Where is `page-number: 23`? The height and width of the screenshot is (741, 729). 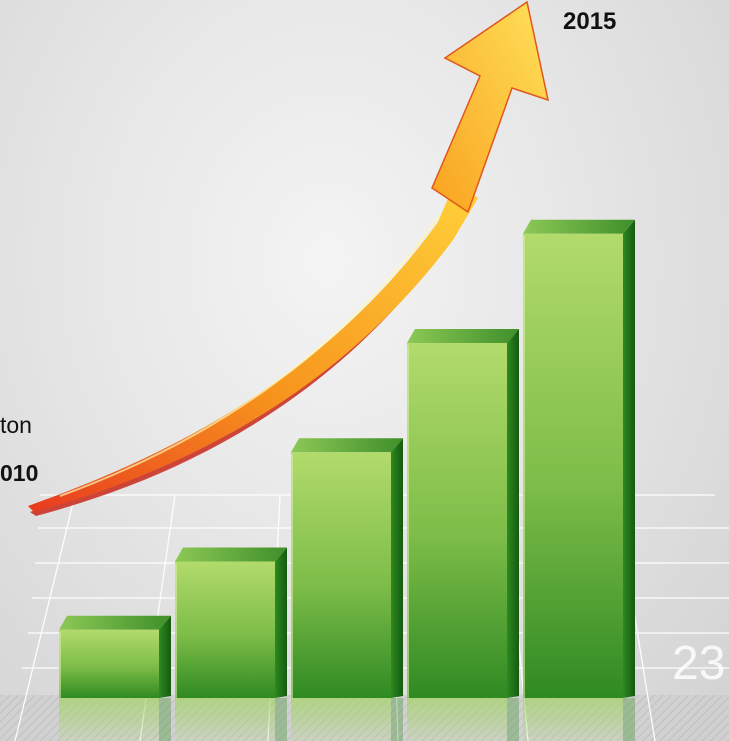 page-number: 23 is located at coordinates (699, 663).